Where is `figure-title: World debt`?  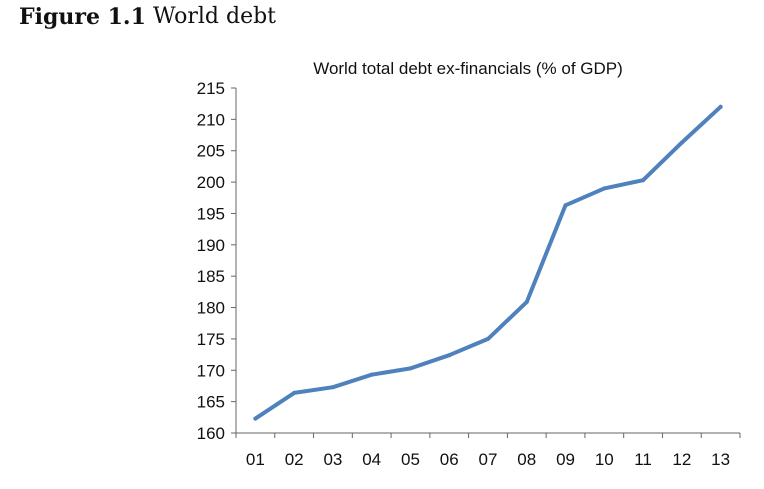
figure-title: World debt is located at coordinates (215, 16).